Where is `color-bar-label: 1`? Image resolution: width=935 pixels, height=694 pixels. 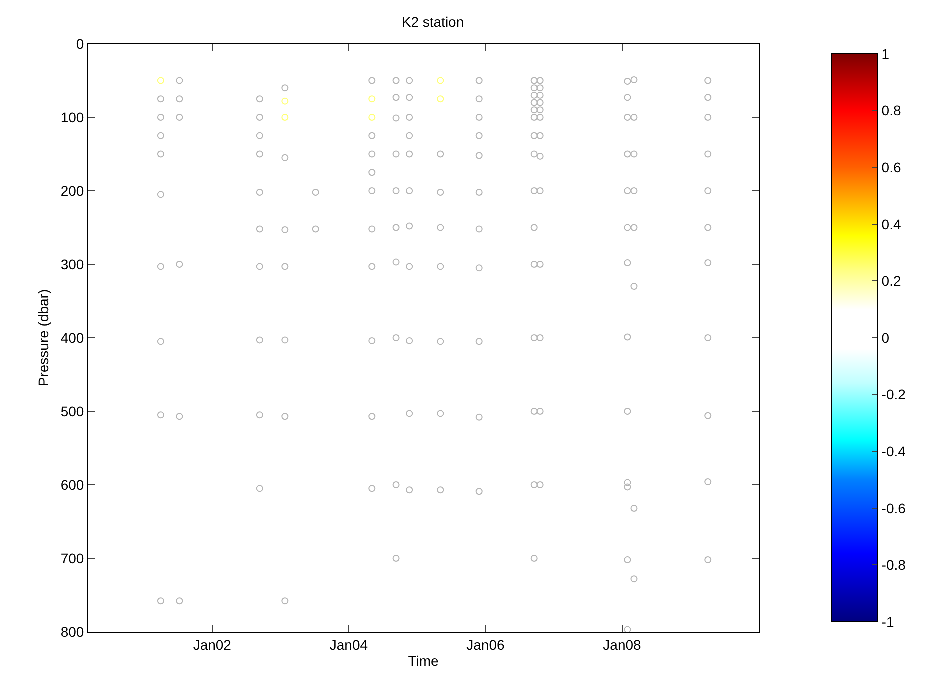 color-bar-label: 1 is located at coordinates (886, 54).